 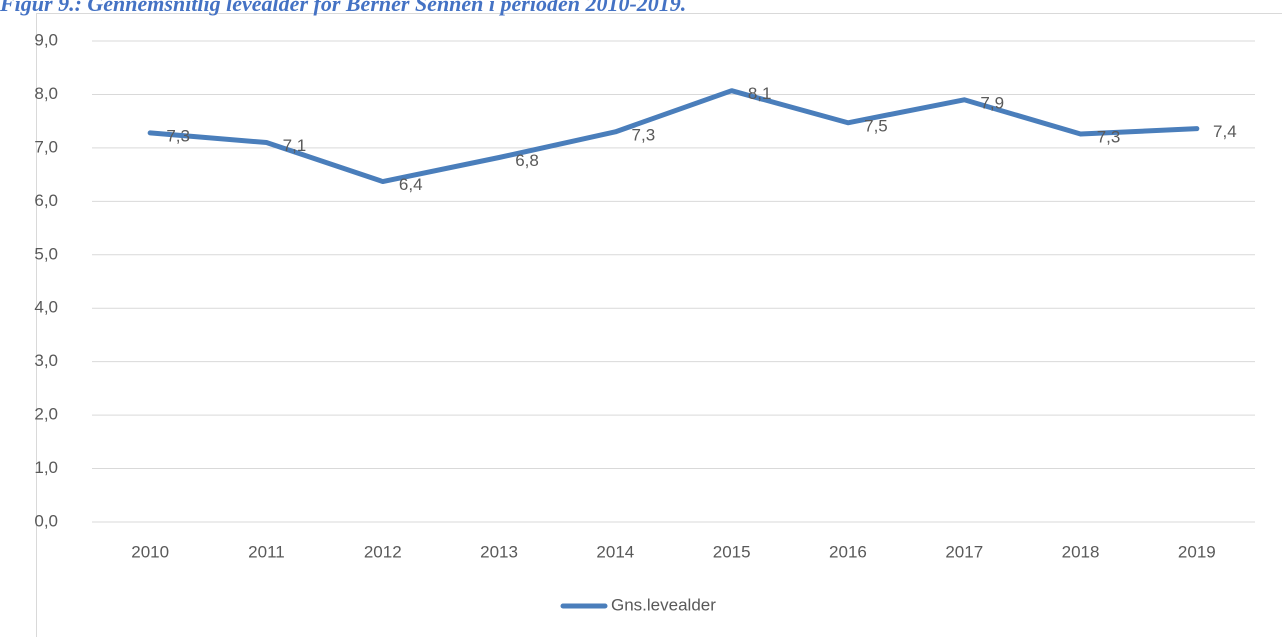 I want to click on x-tick-label: 2015, so click(x=732, y=551).